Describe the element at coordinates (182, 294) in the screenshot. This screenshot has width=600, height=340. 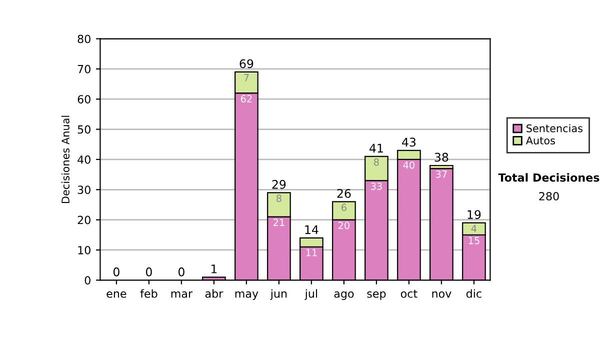
I see `x-tick-label: mar` at that location.